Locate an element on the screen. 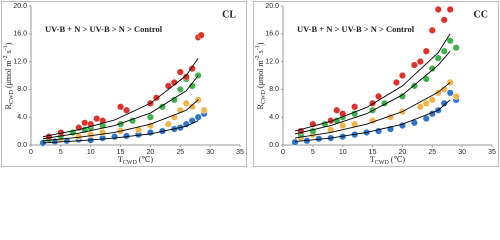 The image size is (500, 240). label-part: R is located at coordinates (8, 106).